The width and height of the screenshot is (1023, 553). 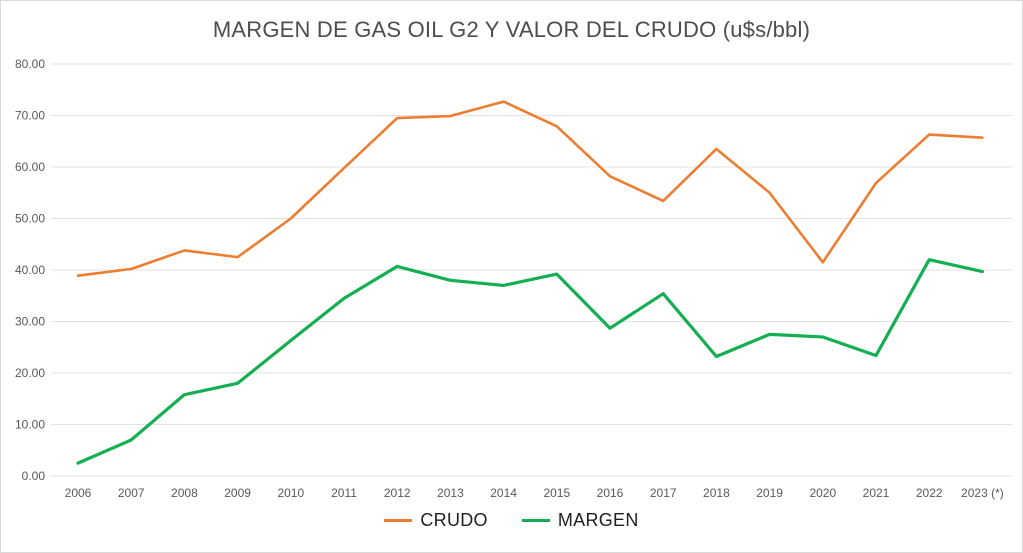 What do you see at coordinates (131, 493) in the screenshot?
I see `x-axis-tick-label: 2007` at bounding box center [131, 493].